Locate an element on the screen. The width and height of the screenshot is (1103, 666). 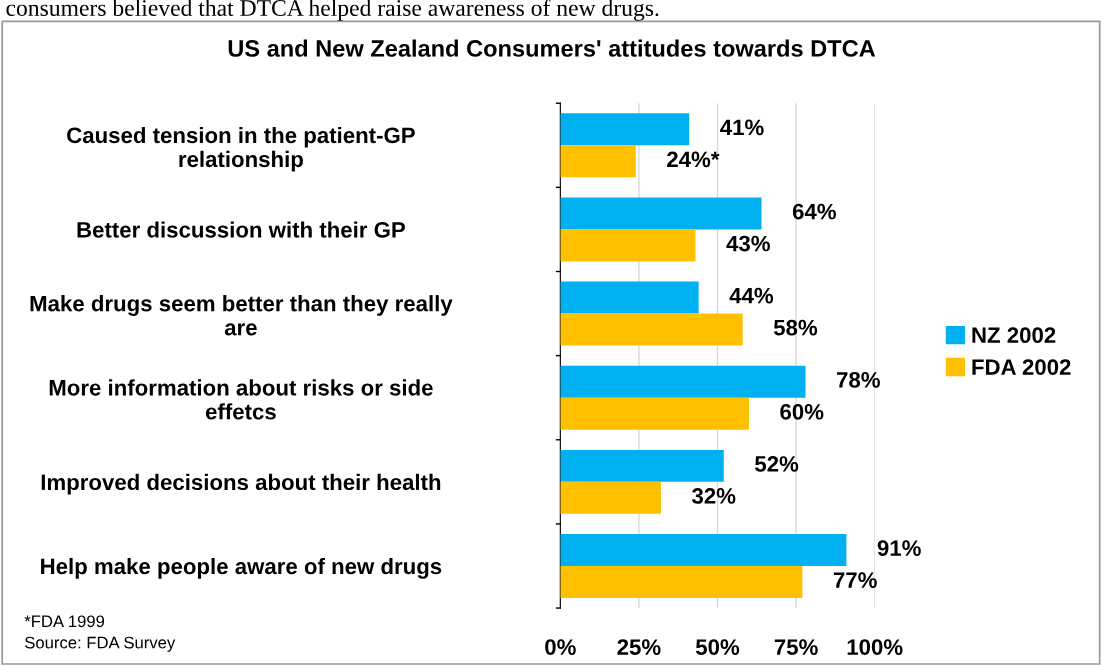
x-tick-label: 75% is located at coordinates (796, 647).